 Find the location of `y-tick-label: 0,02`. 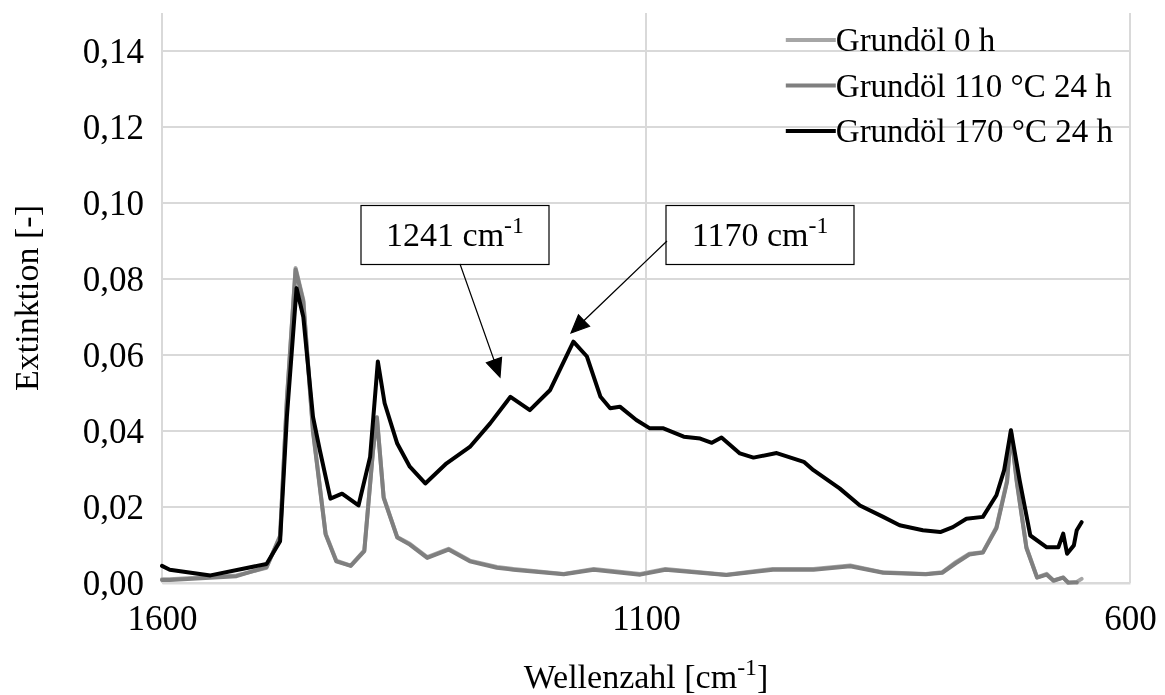

y-tick-label: 0,02 is located at coordinates (113, 507).